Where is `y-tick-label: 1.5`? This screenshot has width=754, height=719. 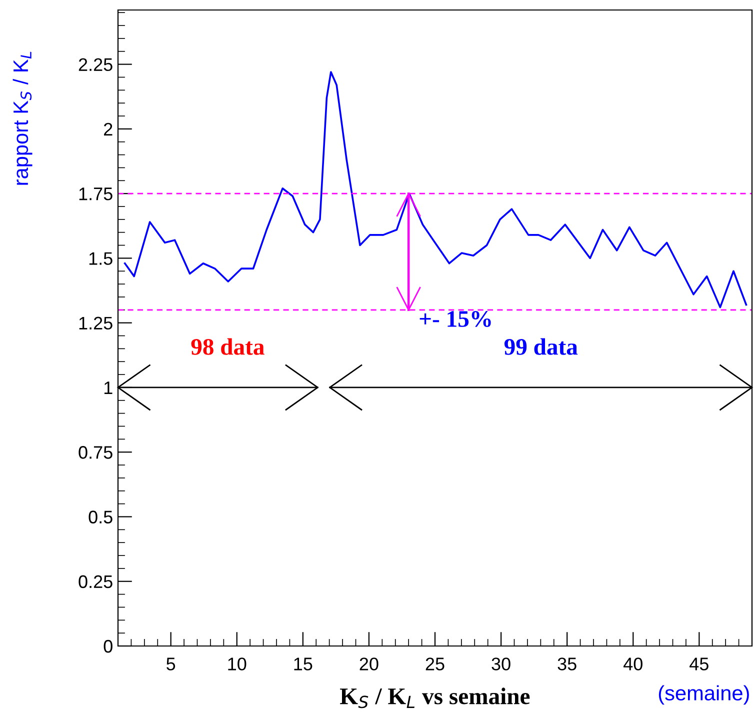
y-tick-label: 1.5 is located at coordinates (100, 258).